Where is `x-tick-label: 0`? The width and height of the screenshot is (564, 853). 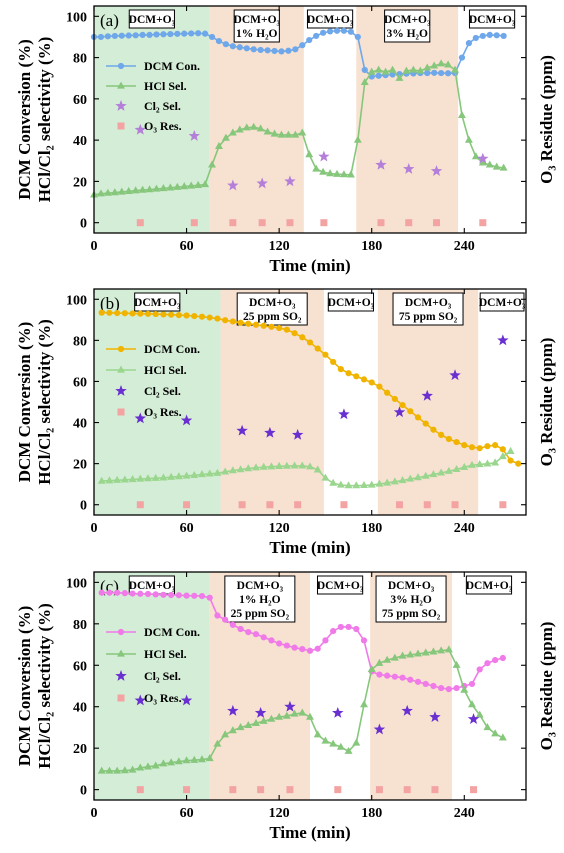
x-tick-label: 0 is located at coordinates (94, 528).